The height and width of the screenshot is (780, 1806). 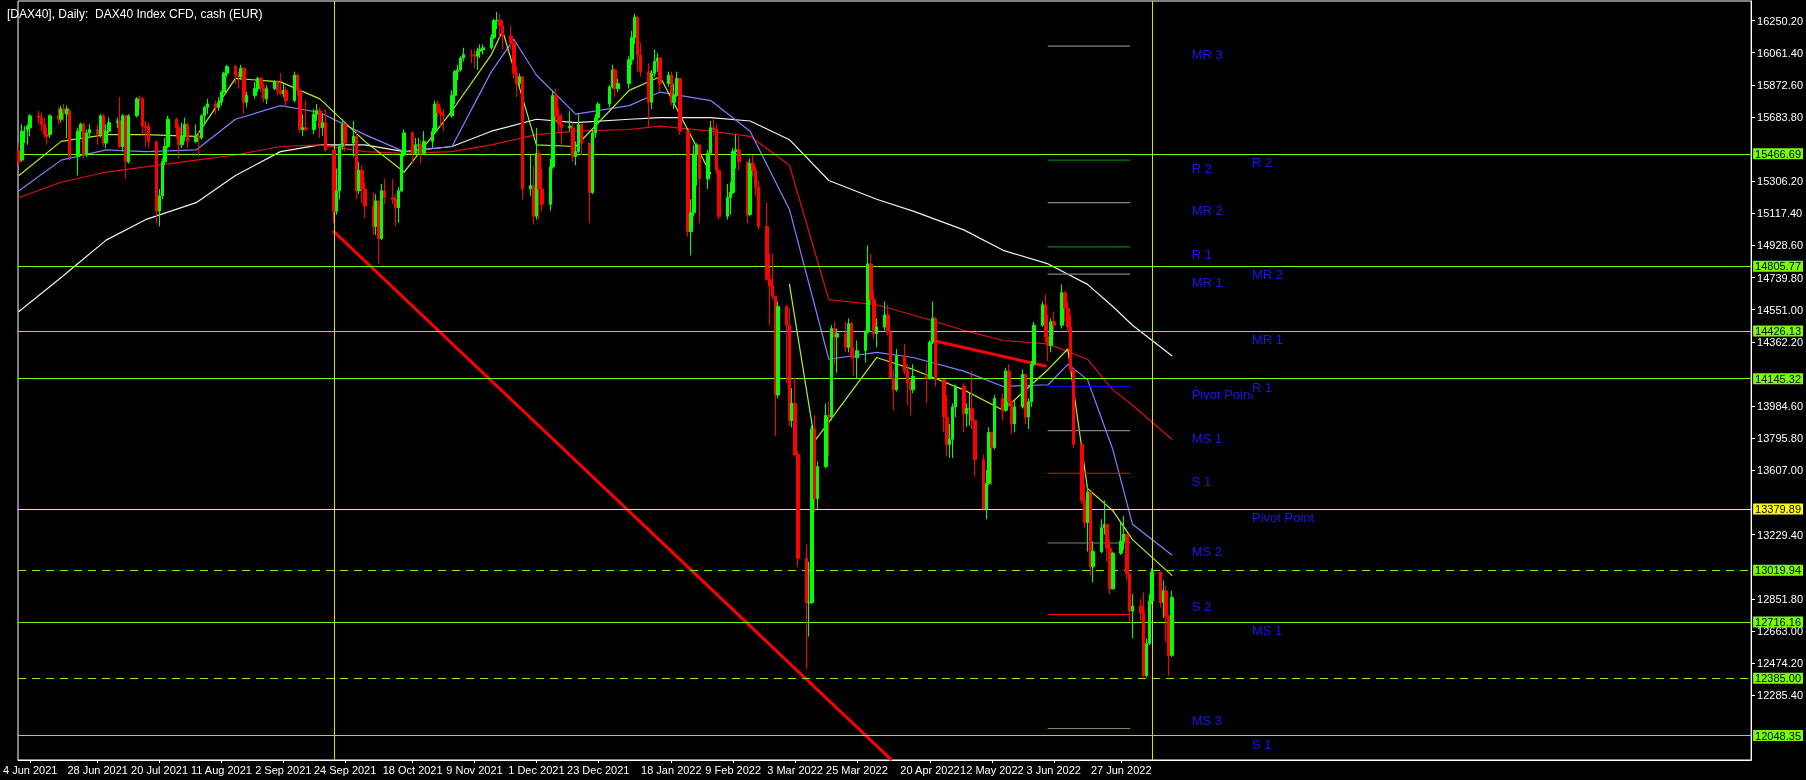 What do you see at coordinates (1201, 481) in the screenshot?
I see `text: S 1` at bounding box center [1201, 481].